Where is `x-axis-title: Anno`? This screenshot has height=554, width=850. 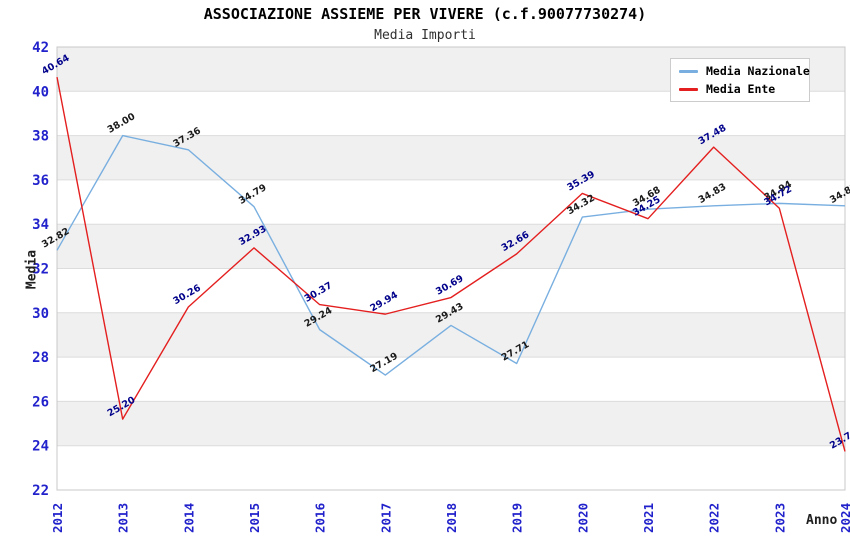
x-axis-title: Anno is located at coordinates (822, 520).